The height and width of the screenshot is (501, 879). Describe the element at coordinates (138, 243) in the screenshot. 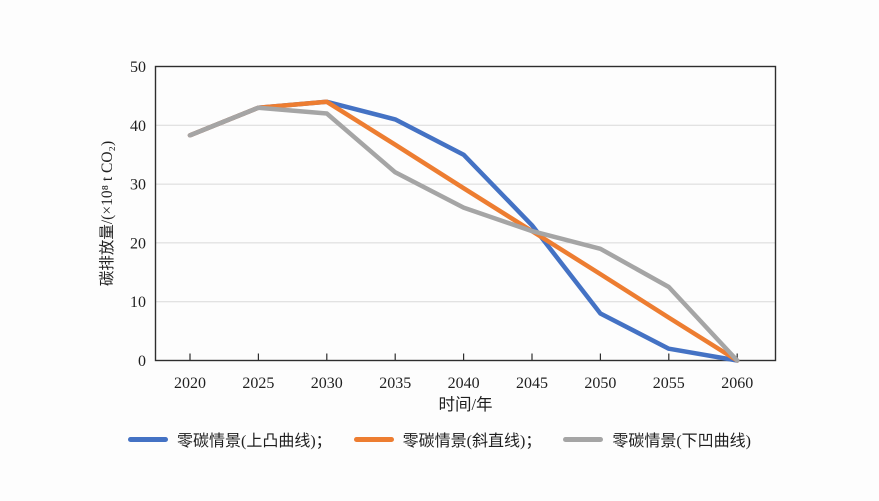

I see `y-tick-label-20: 20` at that location.